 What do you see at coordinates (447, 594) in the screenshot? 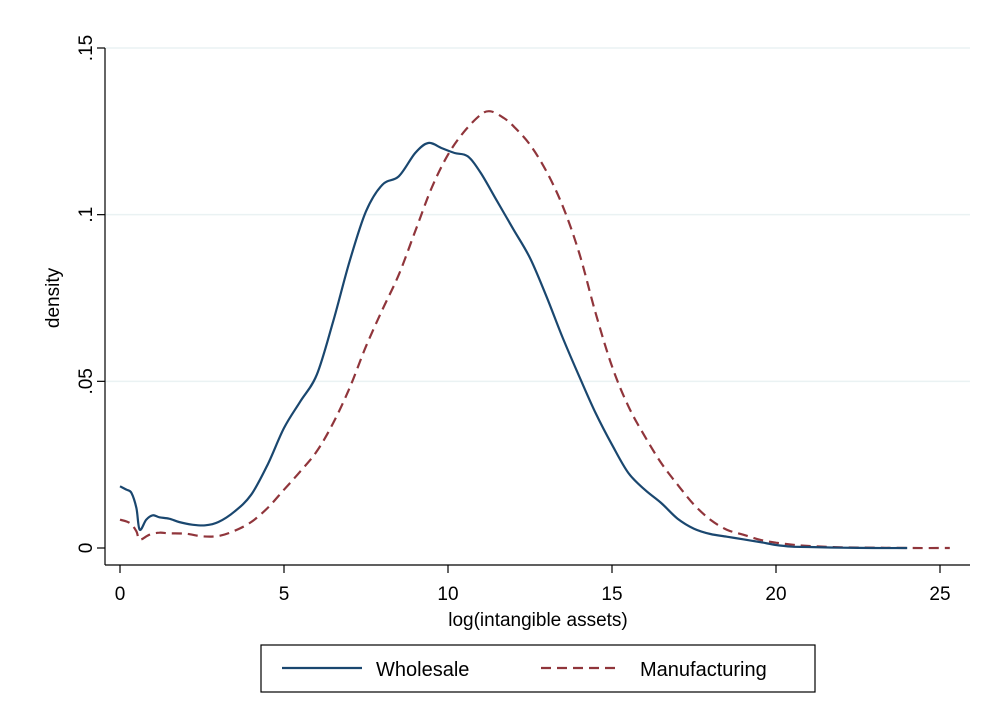
I see `x-tick-label: 10` at bounding box center [447, 594].